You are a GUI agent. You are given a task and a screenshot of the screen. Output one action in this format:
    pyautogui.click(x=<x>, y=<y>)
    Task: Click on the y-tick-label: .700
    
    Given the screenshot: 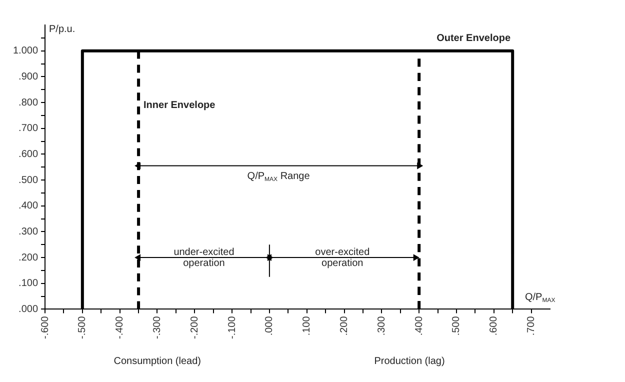 What is the action you would take?
    pyautogui.click(x=28, y=128)
    